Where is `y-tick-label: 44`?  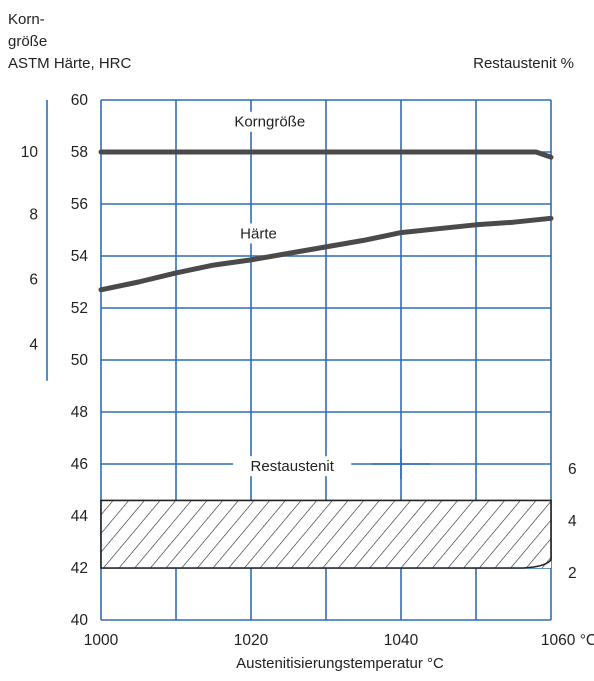 y-tick-label: 44 is located at coordinates (80, 516).